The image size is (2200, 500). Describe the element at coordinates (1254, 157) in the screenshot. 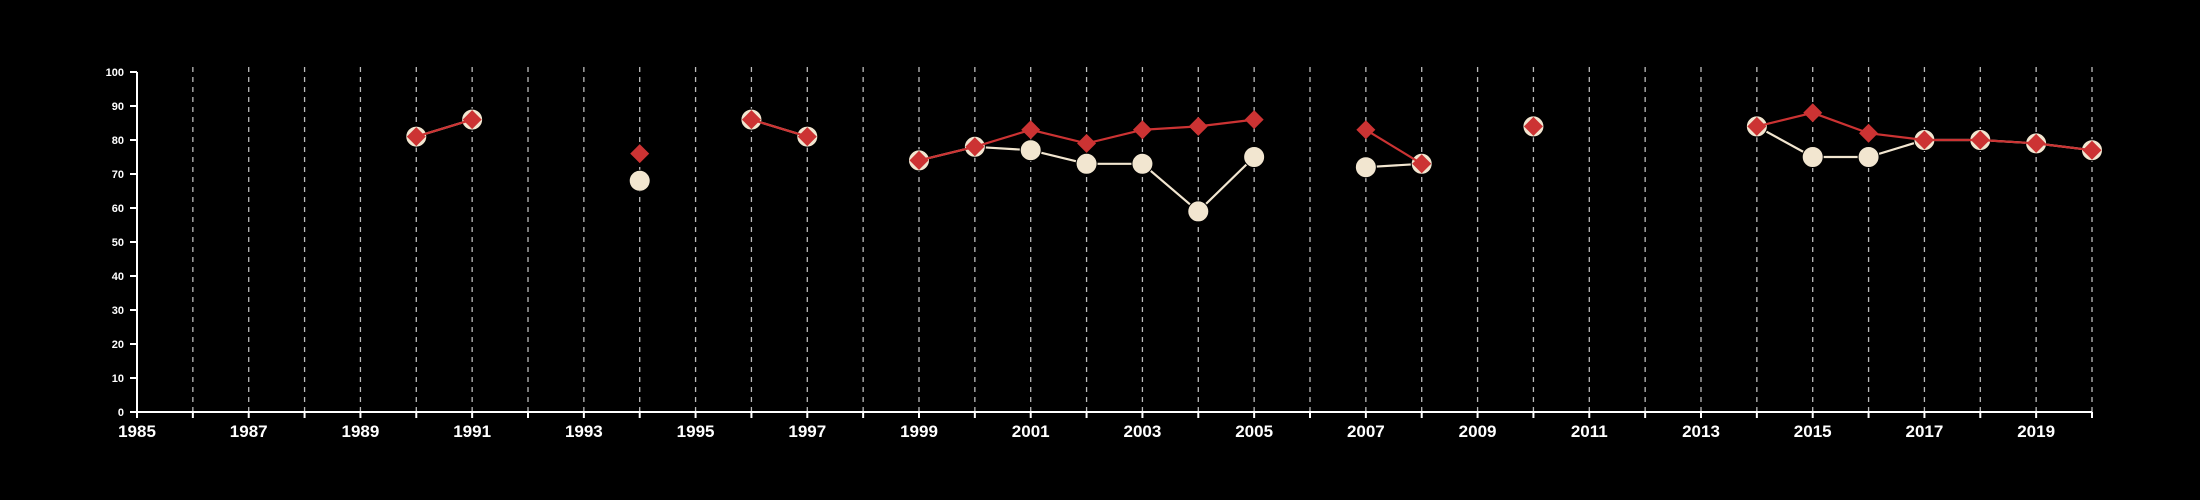

I see `point-circle-2005` at that location.